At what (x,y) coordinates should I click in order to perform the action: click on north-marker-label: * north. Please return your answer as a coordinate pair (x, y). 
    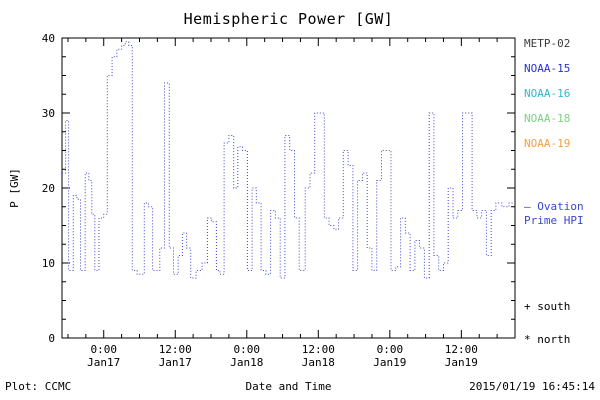
    Looking at the image, I should click on (547, 339).